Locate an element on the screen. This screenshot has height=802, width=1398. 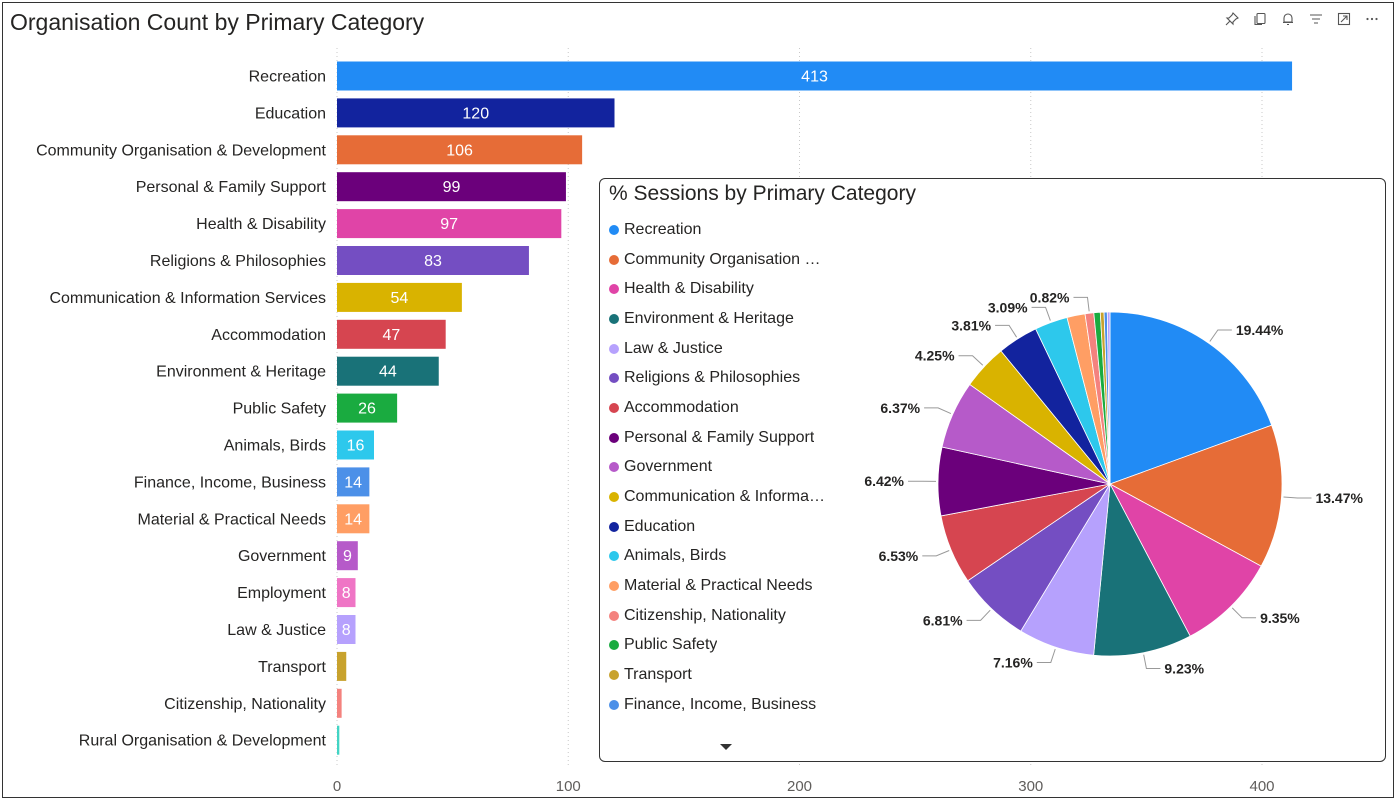
bar-law-justice is located at coordinates (346, 629).